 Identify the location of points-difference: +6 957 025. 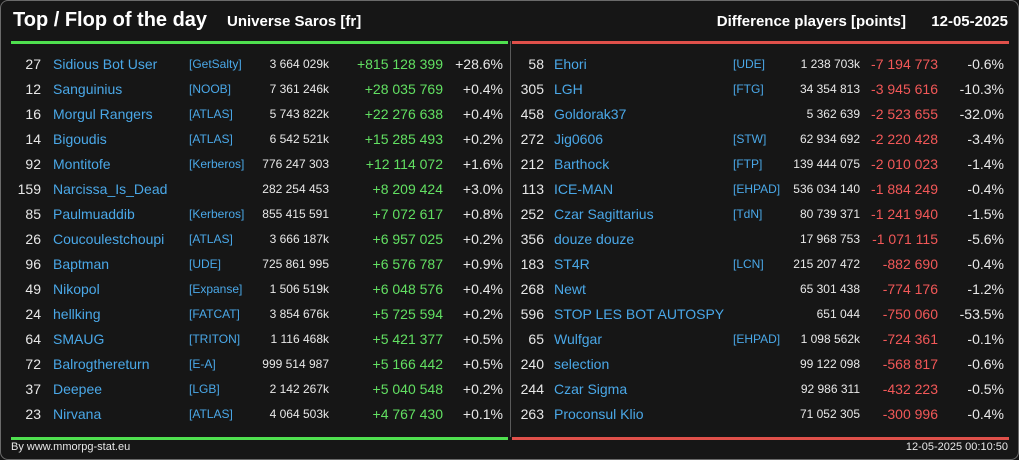
(407, 239).